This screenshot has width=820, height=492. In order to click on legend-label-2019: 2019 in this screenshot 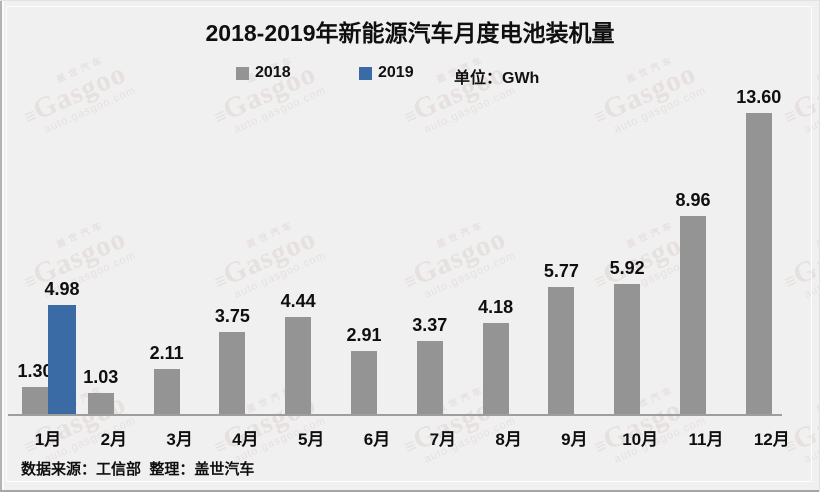, I will do `click(396, 72)`.